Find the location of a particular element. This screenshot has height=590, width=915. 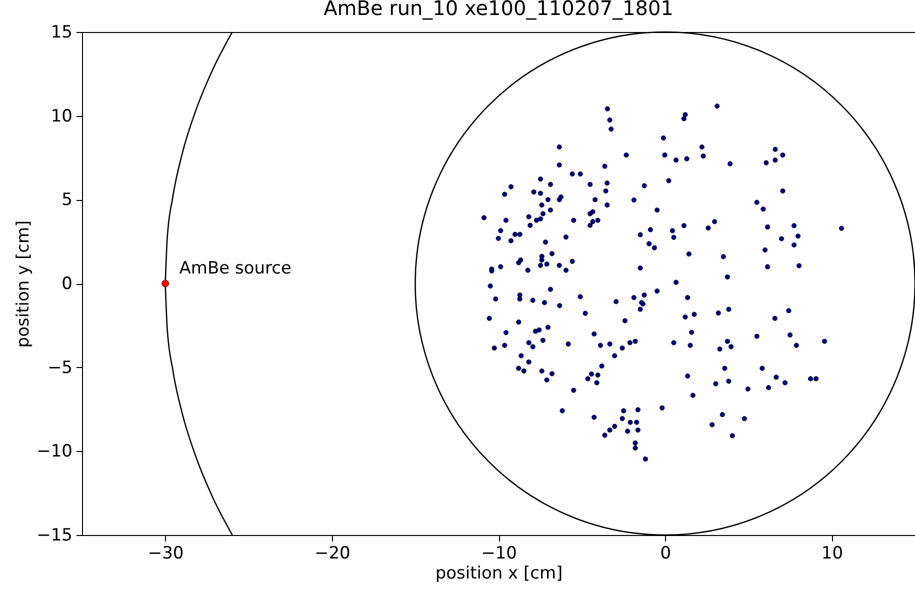

y-tick-label: 0 is located at coordinates (67, 284).